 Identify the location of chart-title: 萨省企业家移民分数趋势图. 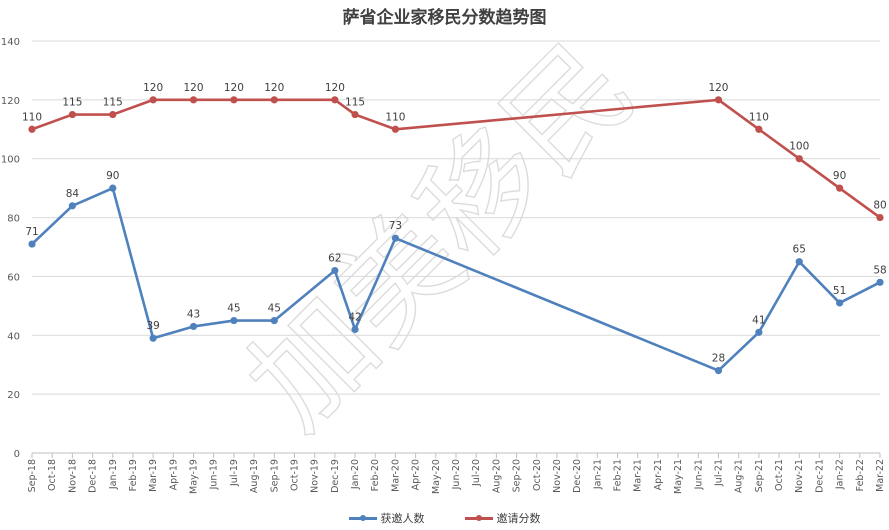
(444, 18).